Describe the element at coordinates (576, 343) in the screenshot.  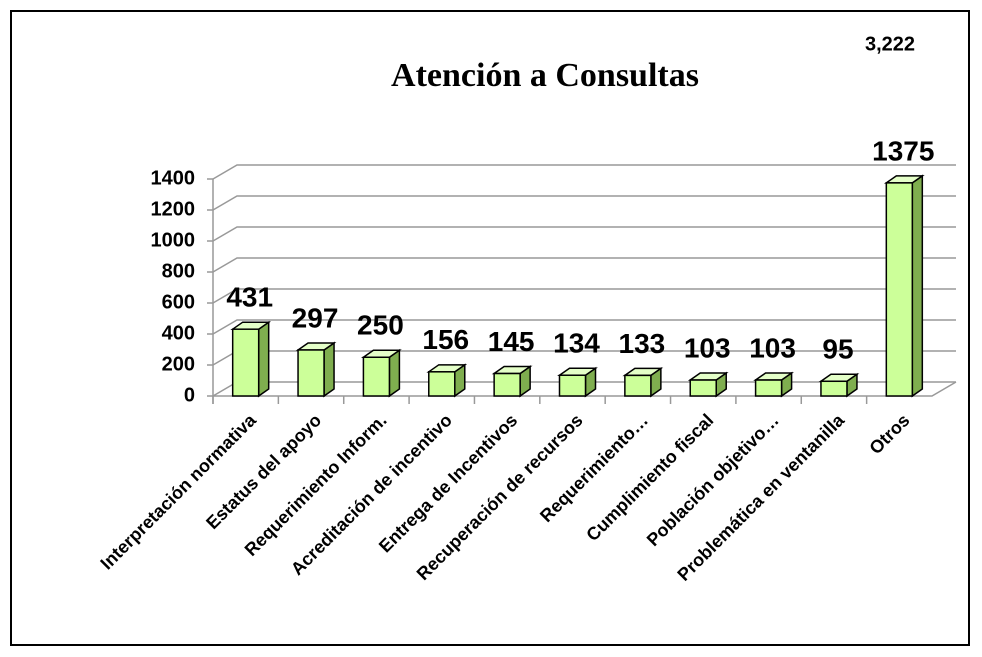
I see `value-label: 134` at that location.